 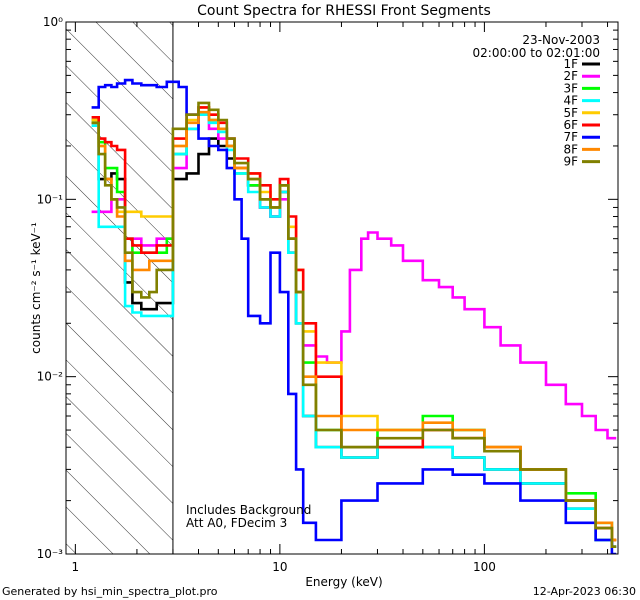 What do you see at coordinates (248, 510) in the screenshot?
I see `annotation-background: Includes Background` at bounding box center [248, 510].